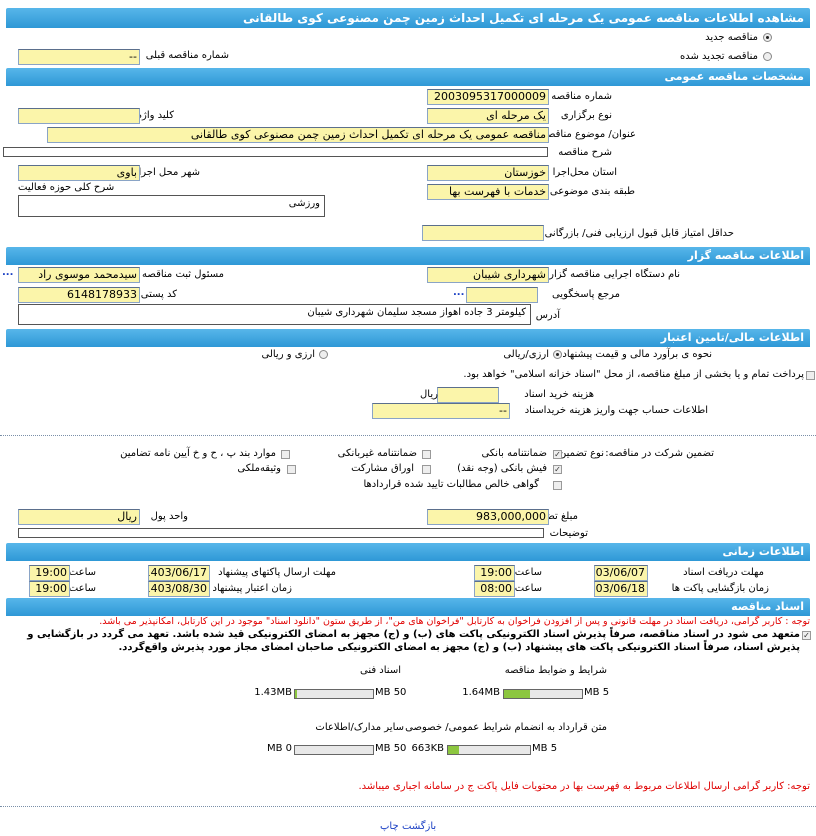 The width and height of the screenshot is (816, 836). What do you see at coordinates (488, 97) in the screenshot?
I see `tender-number-field: 2003095317000009` at bounding box center [488, 97].